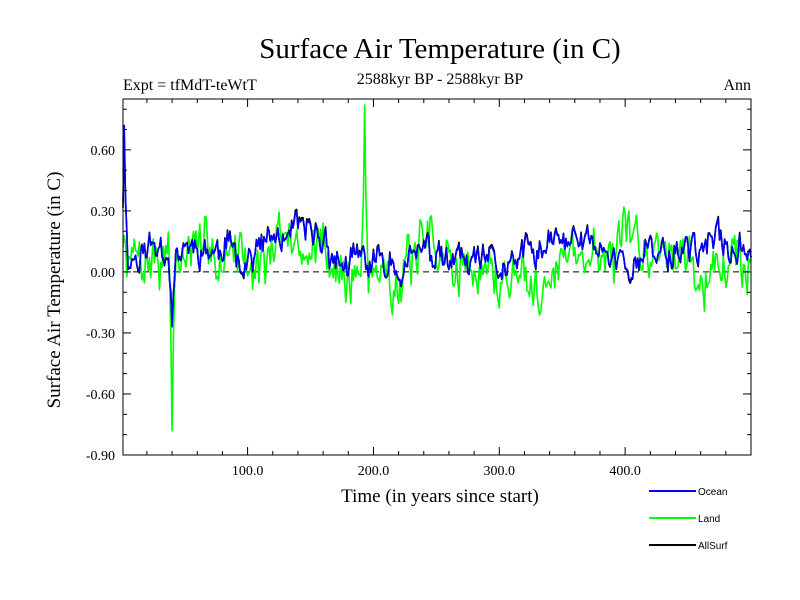 The height and width of the screenshot is (600, 800). I want to click on legend-label-allsurf: AllSurf, so click(713, 546).